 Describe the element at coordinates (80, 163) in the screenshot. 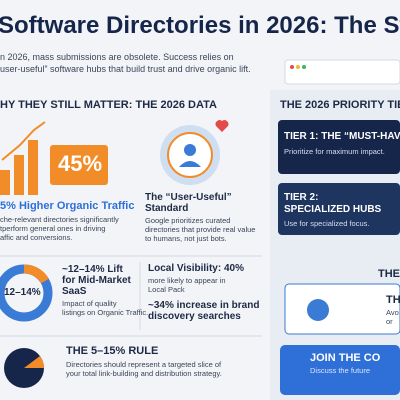

I see `badge: 45%` at that location.